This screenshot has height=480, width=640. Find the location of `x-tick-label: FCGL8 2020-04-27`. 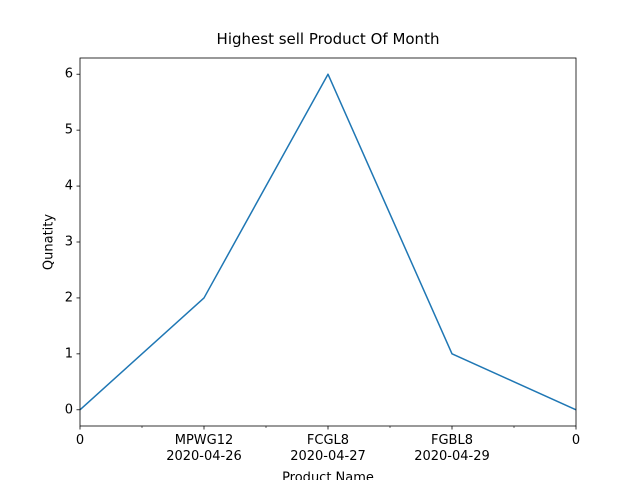

x-tick-label: FCGL8 2020-04-27 is located at coordinates (328, 448).